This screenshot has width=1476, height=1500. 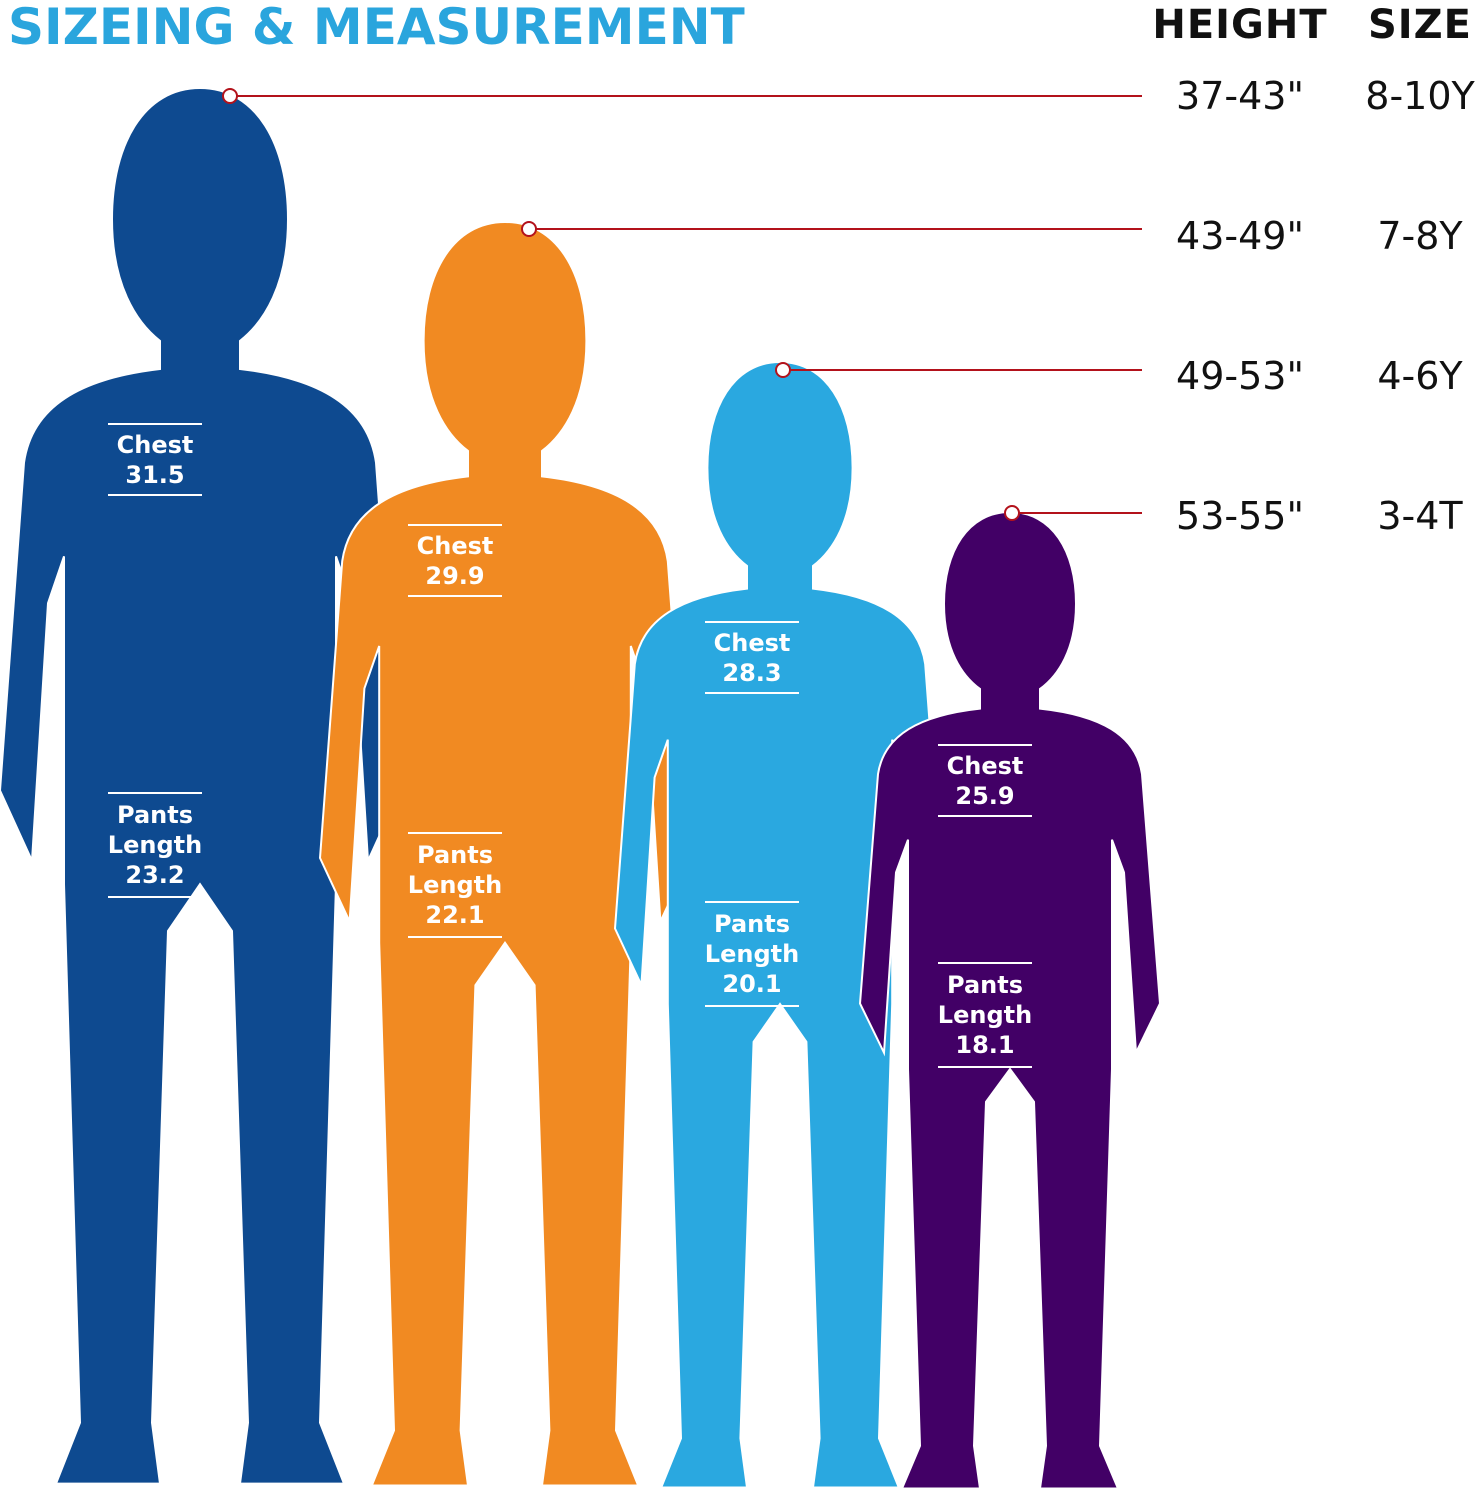 I want to click on chest-value: 25.9, so click(x=984, y=796).